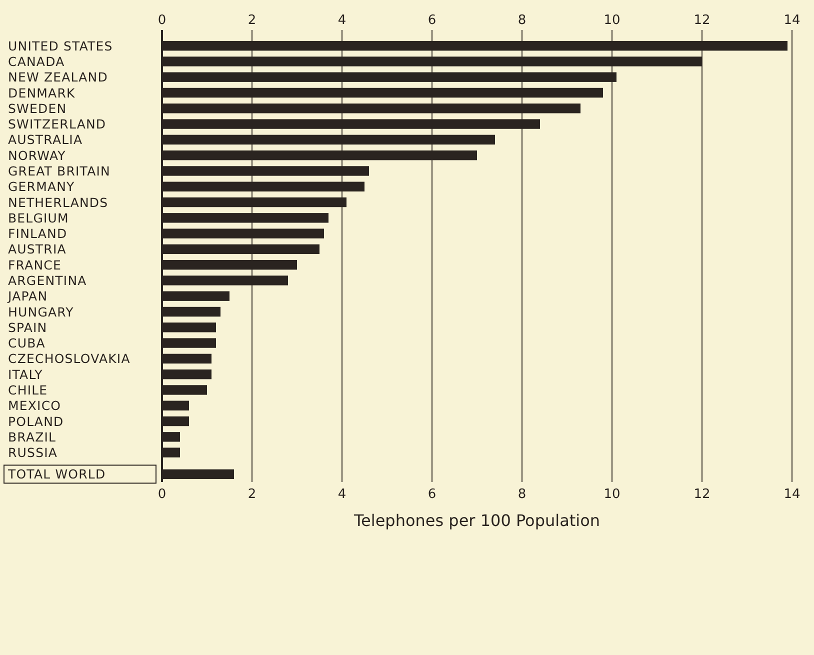  What do you see at coordinates (252, 20) in the screenshot?
I see `x-tick-label: 2` at bounding box center [252, 20].